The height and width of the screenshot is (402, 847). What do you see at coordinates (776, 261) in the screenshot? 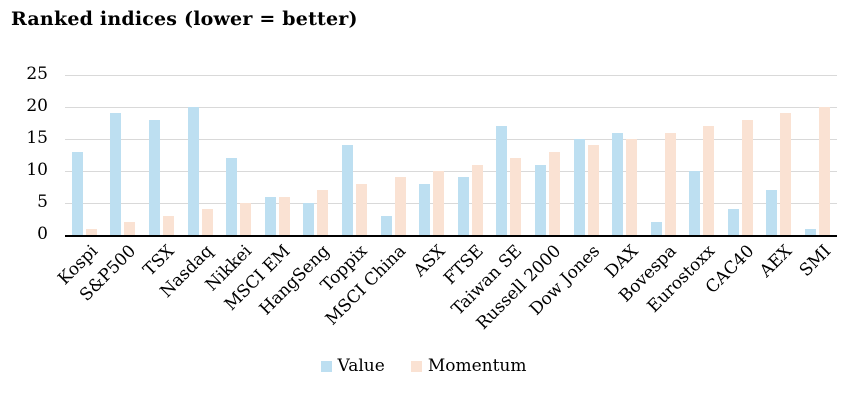
I see `x-axis-label: AEX` at bounding box center [776, 261].